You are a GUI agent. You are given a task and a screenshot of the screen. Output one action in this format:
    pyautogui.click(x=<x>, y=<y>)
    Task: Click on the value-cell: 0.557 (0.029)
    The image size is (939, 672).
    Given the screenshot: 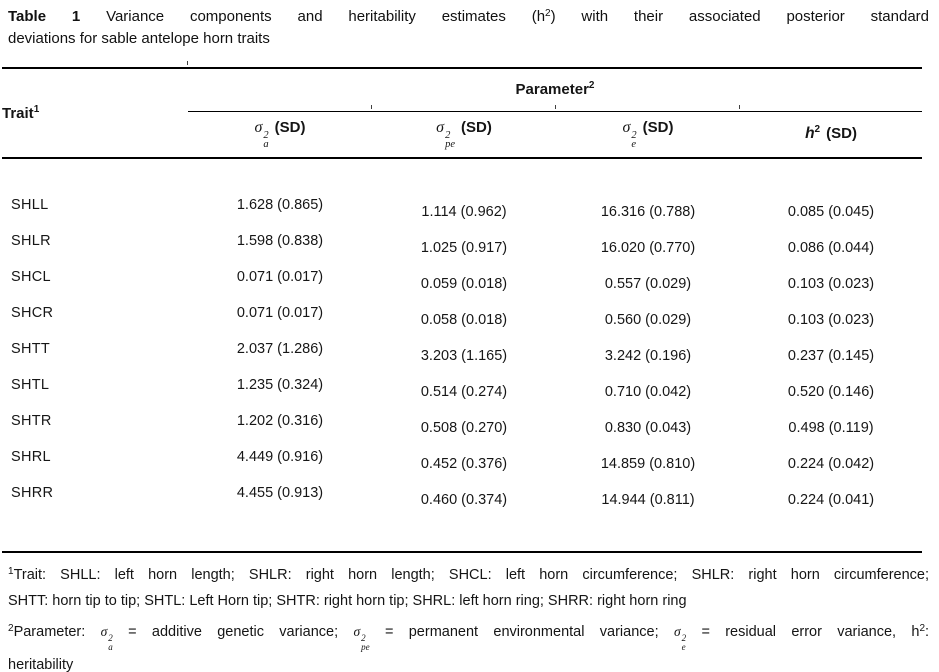 What is the action you would take?
    pyautogui.click(x=648, y=284)
    